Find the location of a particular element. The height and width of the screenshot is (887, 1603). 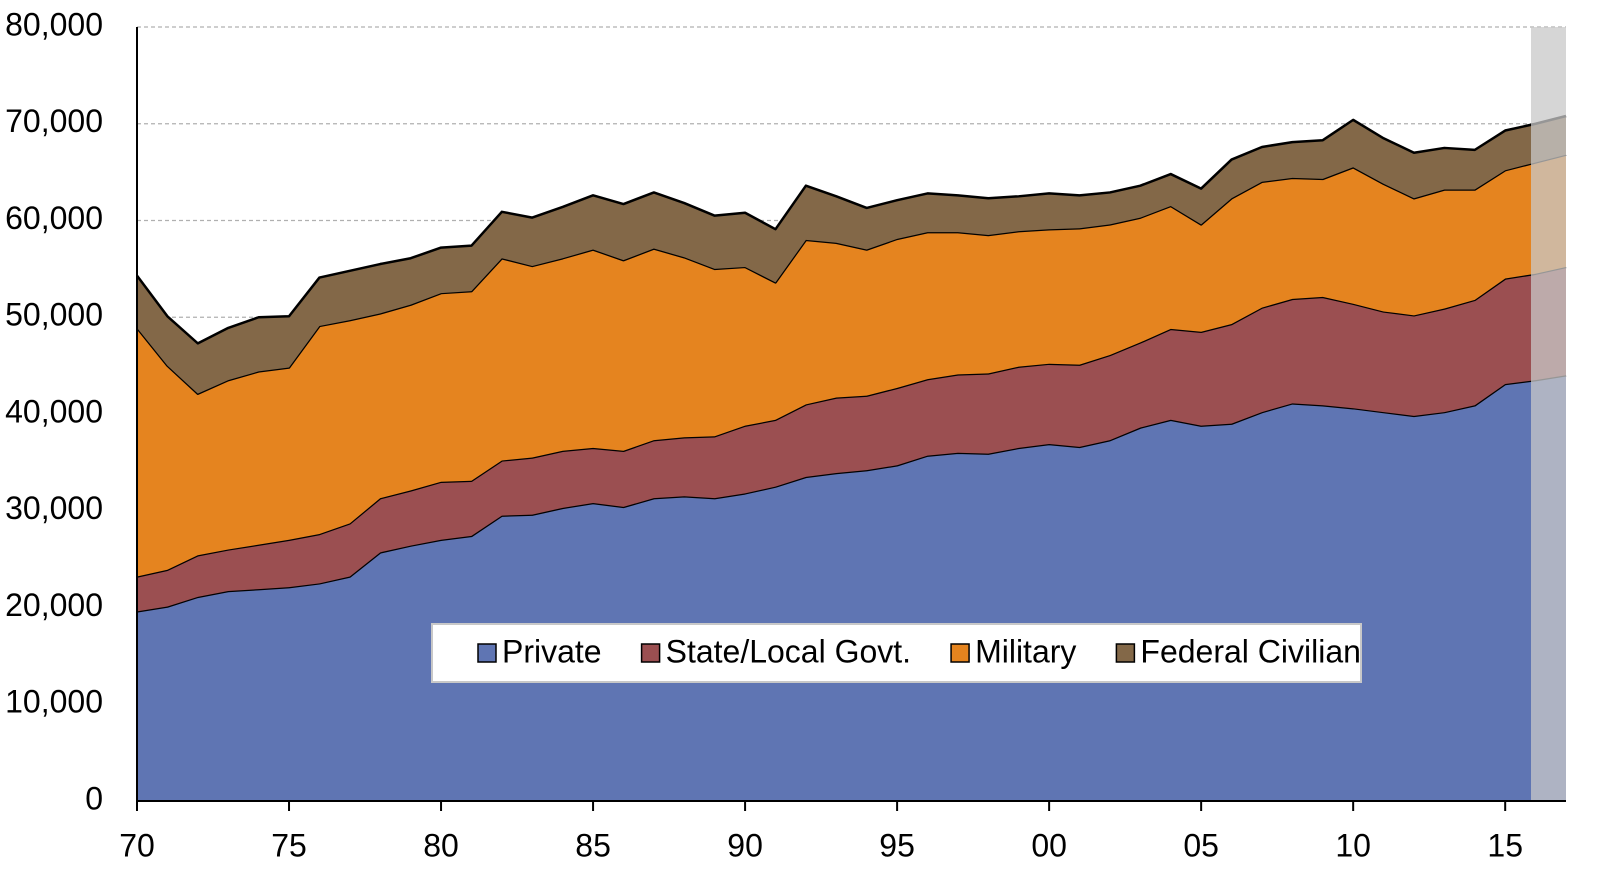

legend-label: Private is located at coordinates (552, 651).